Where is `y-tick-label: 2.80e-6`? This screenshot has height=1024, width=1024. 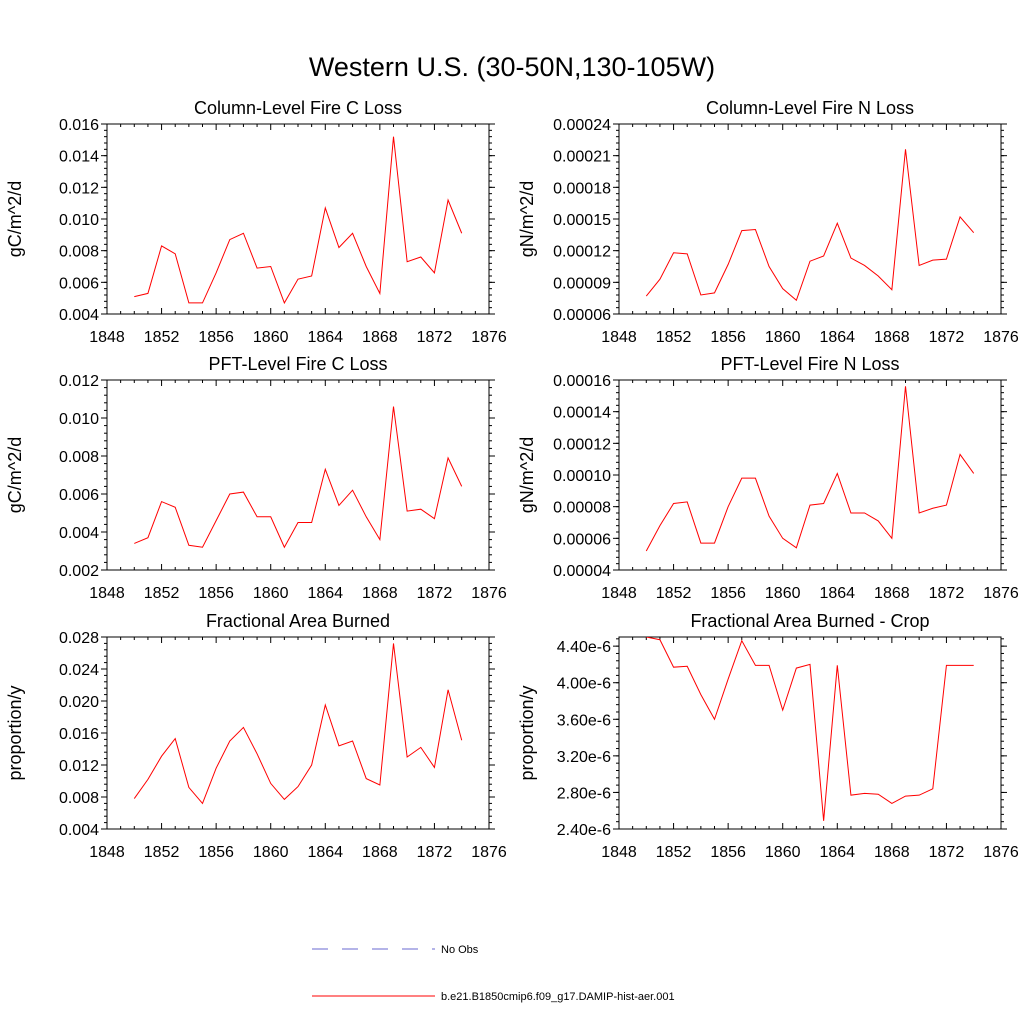 y-tick-label: 2.80e-6 is located at coordinates (584, 793).